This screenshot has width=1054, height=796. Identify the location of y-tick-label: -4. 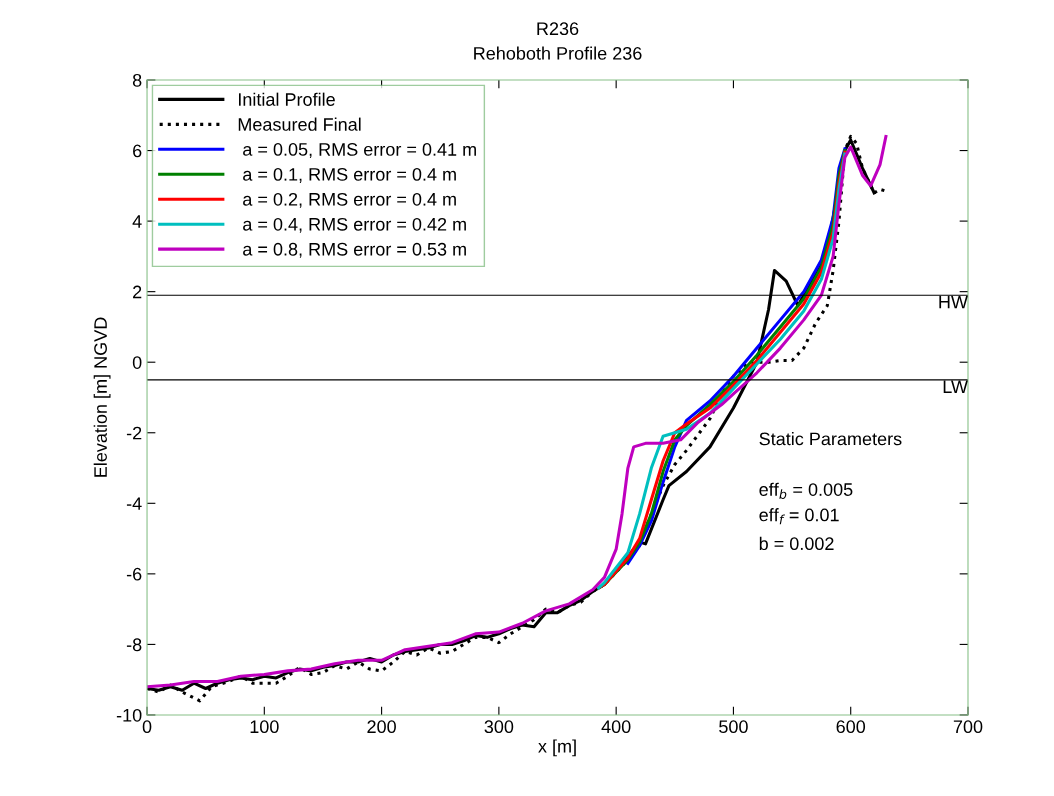
(134, 503).